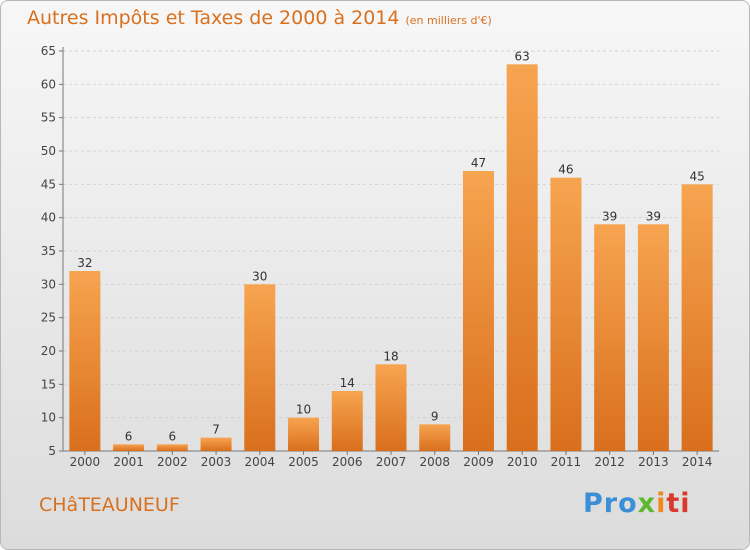 The width and height of the screenshot is (750, 550). Describe the element at coordinates (697, 462) in the screenshot. I see `x-tick-label: 2014` at that location.